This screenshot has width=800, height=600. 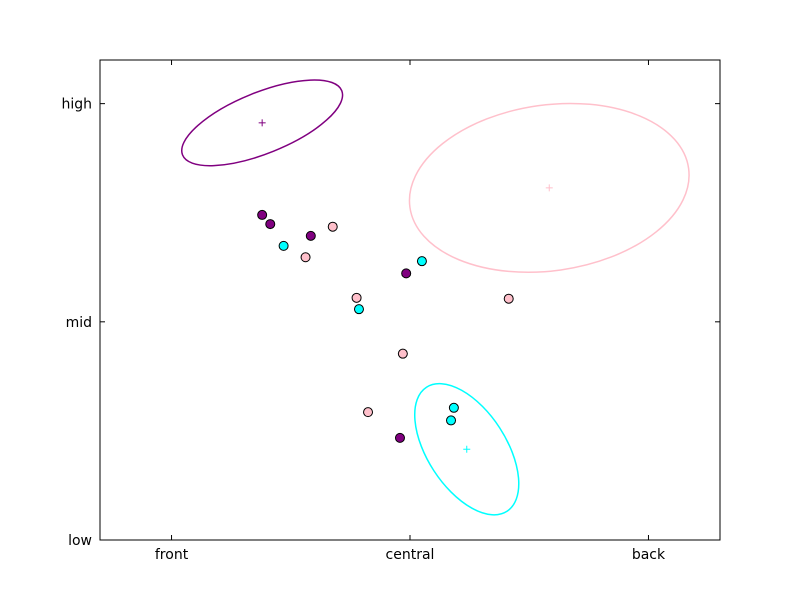 What do you see at coordinates (80, 541) in the screenshot?
I see `y-tick-label-0: low` at bounding box center [80, 541].